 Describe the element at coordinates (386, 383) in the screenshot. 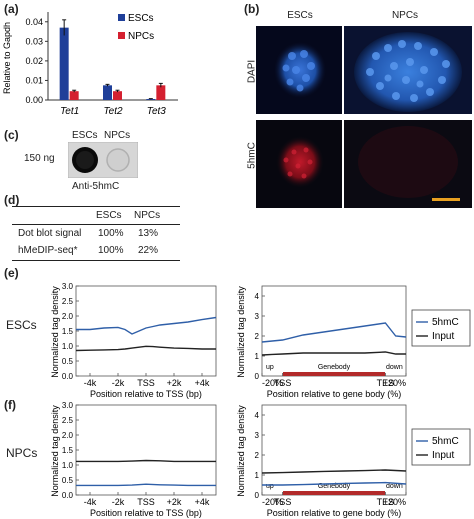

I see `x-tick-label: TES` at that location.